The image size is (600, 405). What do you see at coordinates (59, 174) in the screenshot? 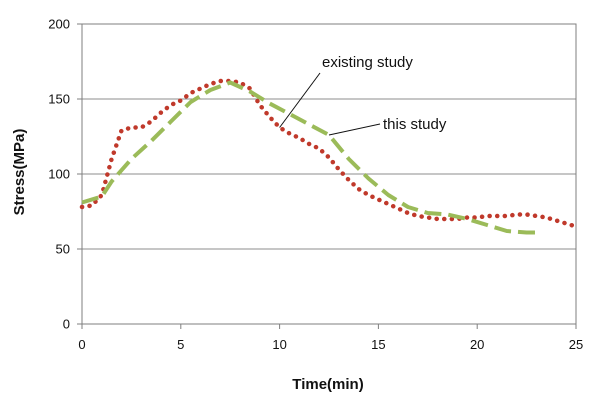
I see `y-tick-label: 100` at bounding box center [59, 174].